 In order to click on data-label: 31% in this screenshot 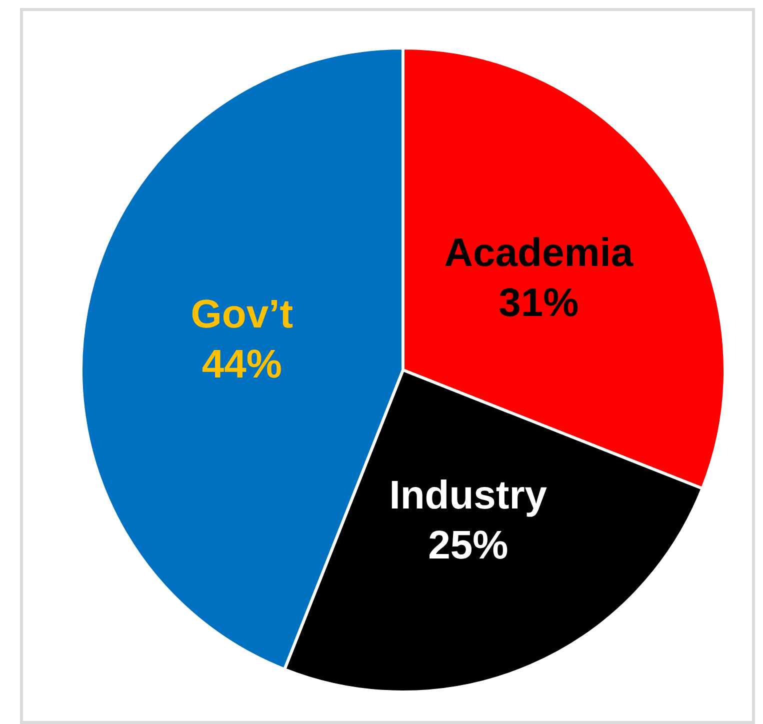, I will do `click(538, 302)`.